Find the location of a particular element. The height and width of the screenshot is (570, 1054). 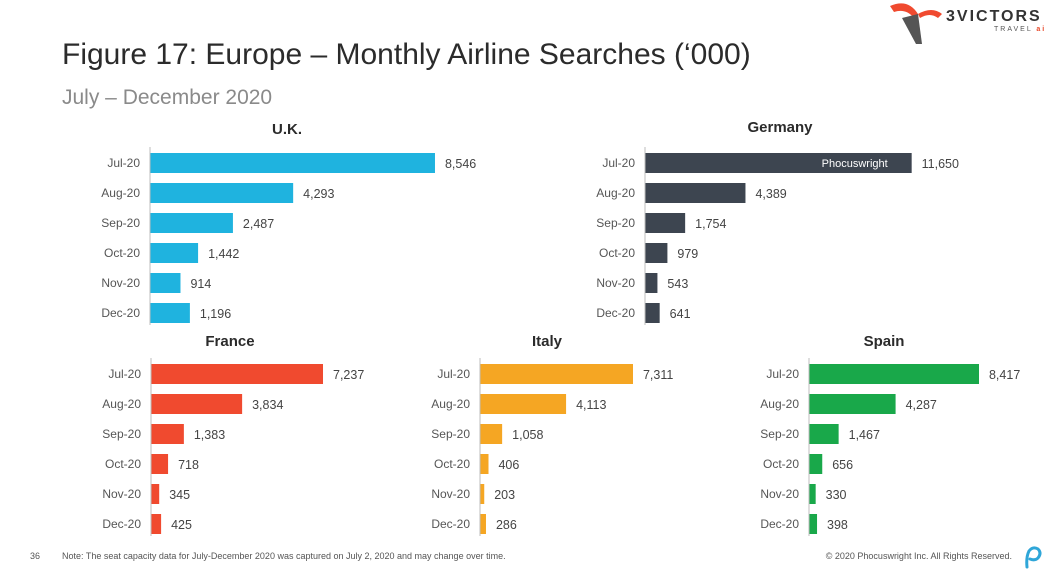

value-label: 4,113 is located at coordinates (591, 405).